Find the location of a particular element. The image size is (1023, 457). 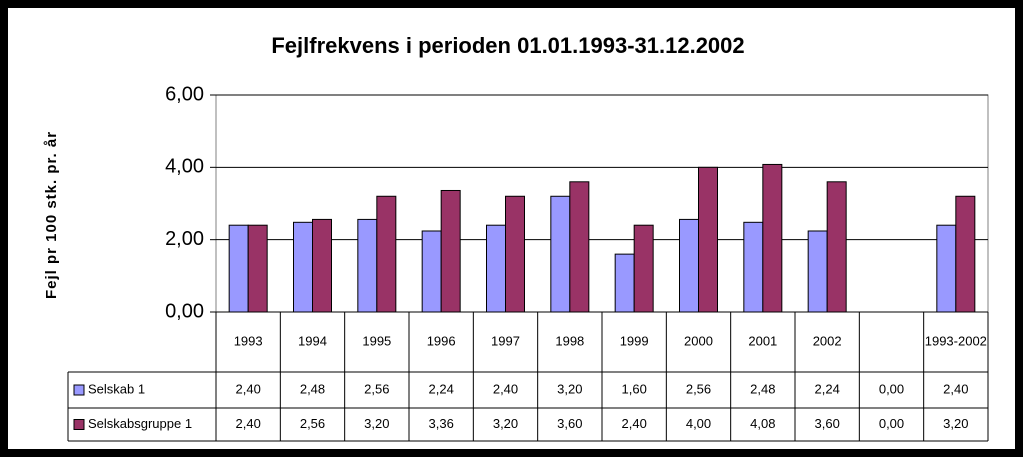

table-value: 3,36 is located at coordinates (441, 423).